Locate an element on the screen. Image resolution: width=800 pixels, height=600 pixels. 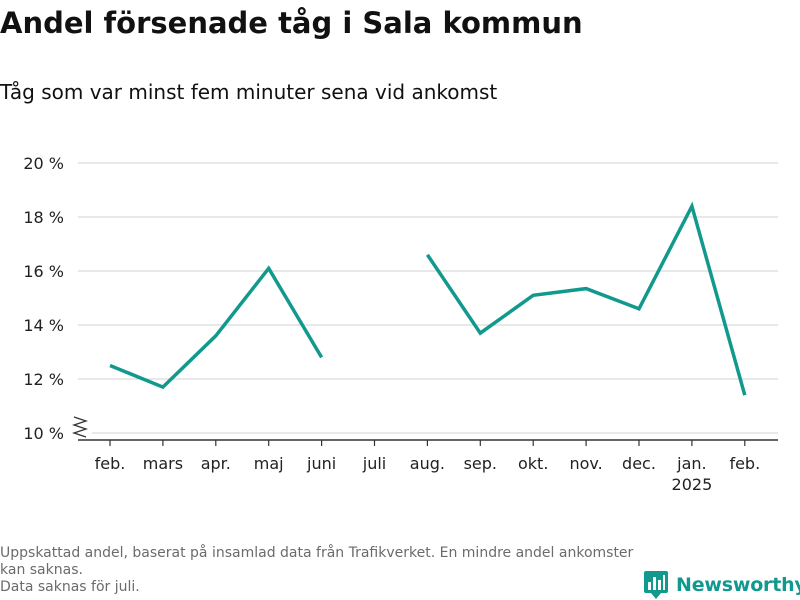
x-tick-label: jan. is located at coordinates (691, 463).